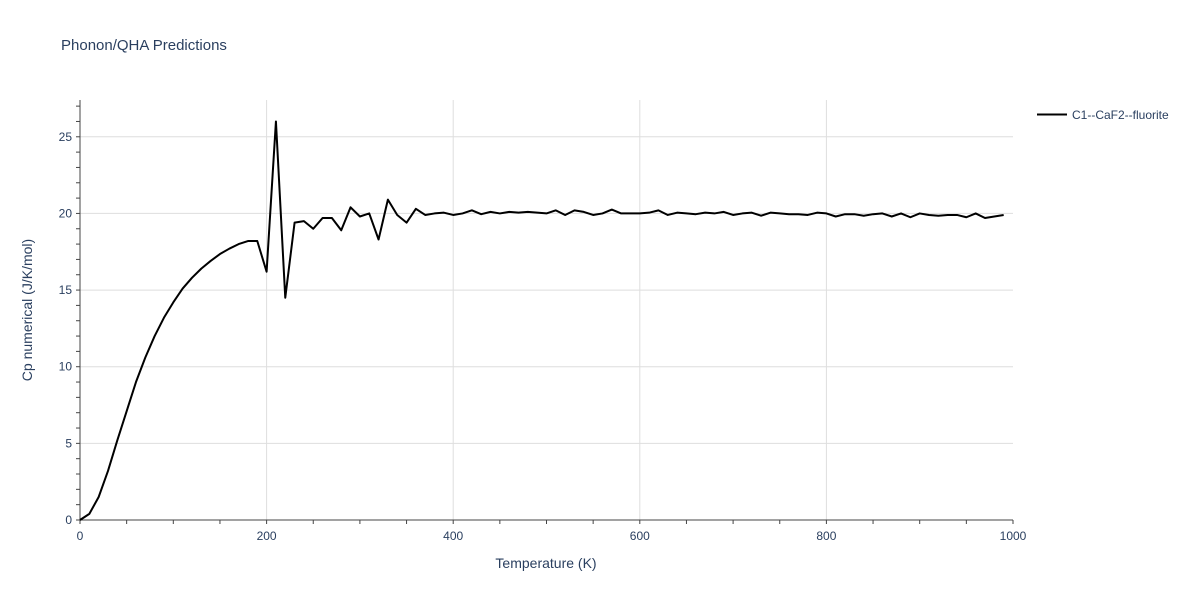 The height and width of the screenshot is (600, 1200). What do you see at coordinates (68, 443) in the screenshot?
I see `y-tick-label: 5` at bounding box center [68, 443].